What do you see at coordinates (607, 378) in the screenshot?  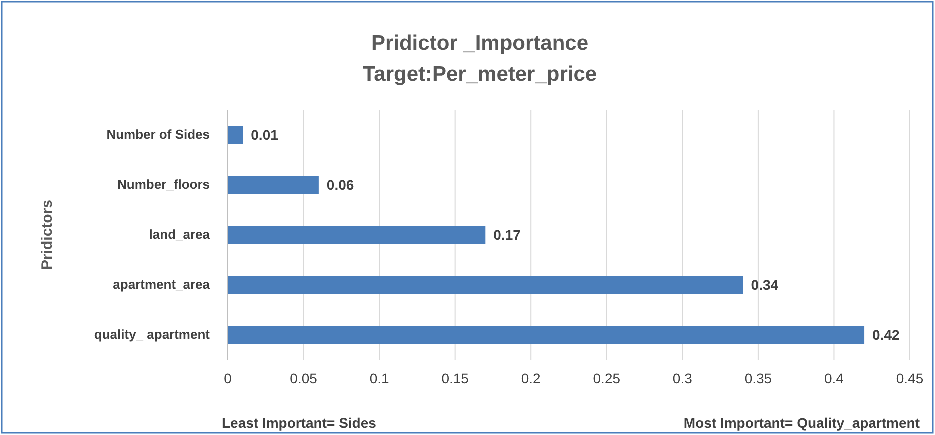 I see `x-tick-label: 0.25` at bounding box center [607, 378].